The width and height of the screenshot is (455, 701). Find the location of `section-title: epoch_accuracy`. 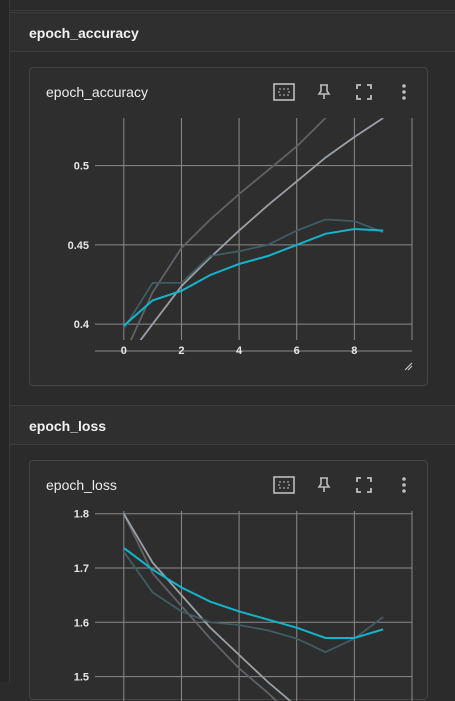

section-title: epoch_accuracy is located at coordinates (84, 33).